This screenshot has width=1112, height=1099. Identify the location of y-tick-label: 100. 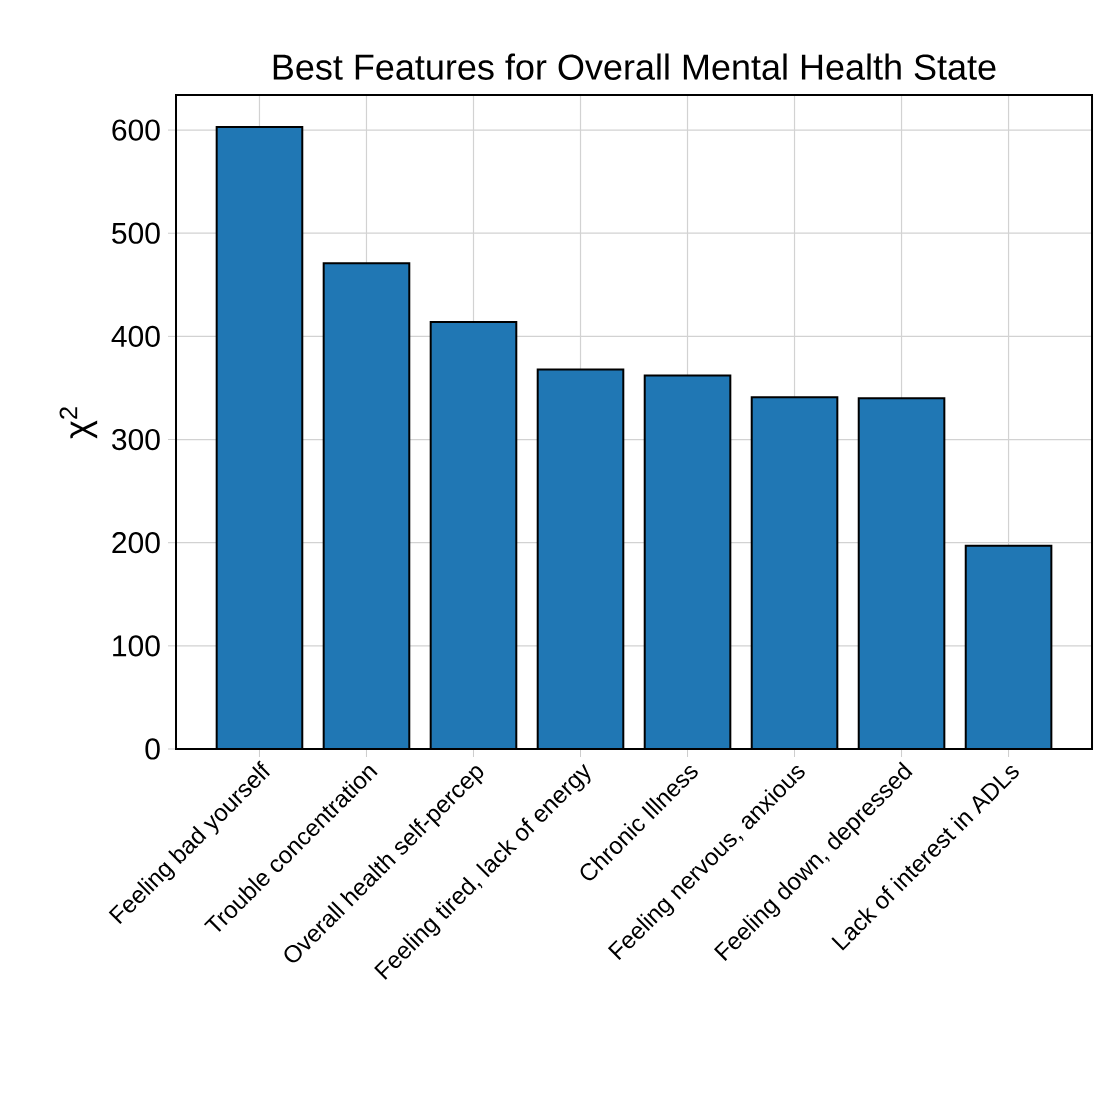
(136, 646).